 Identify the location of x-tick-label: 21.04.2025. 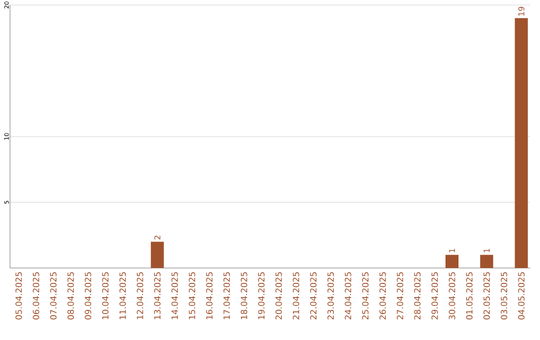
(296, 296).